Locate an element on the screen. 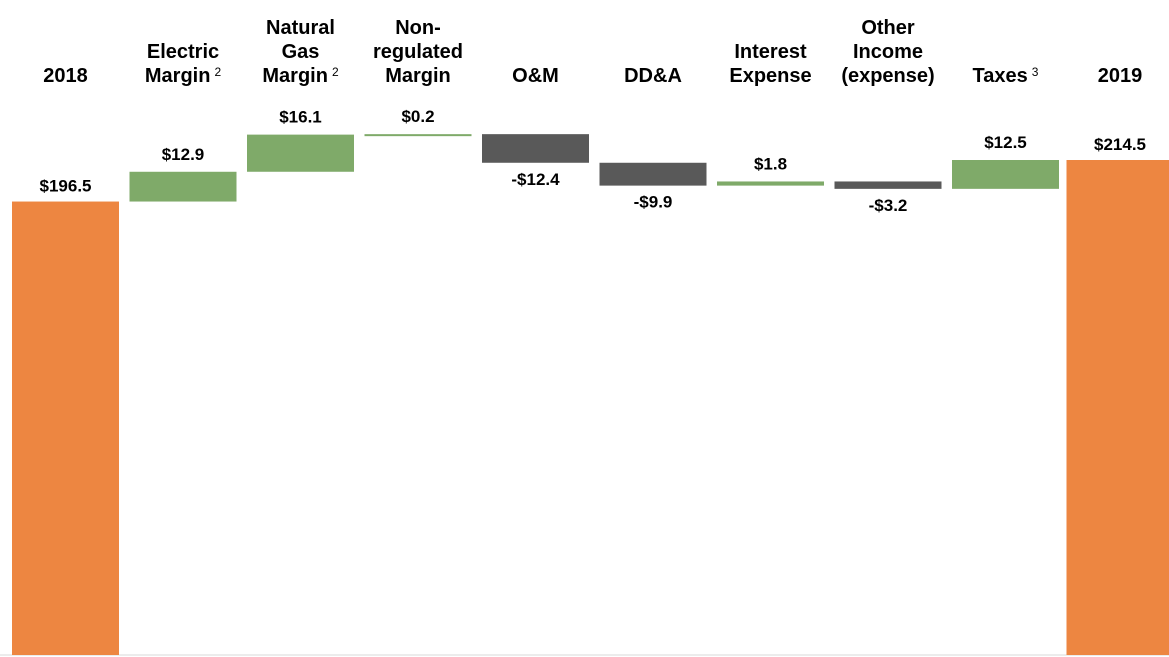 The width and height of the screenshot is (1169, 657). category-label-4: O&M is located at coordinates (535, 76).